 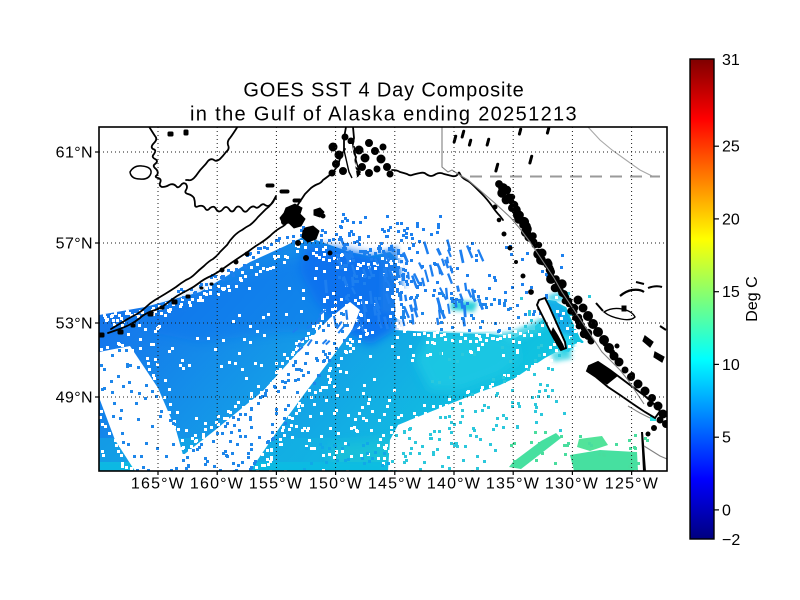 What do you see at coordinates (74, 244) in the screenshot?
I see `svg-text: 57°N` at bounding box center [74, 244].